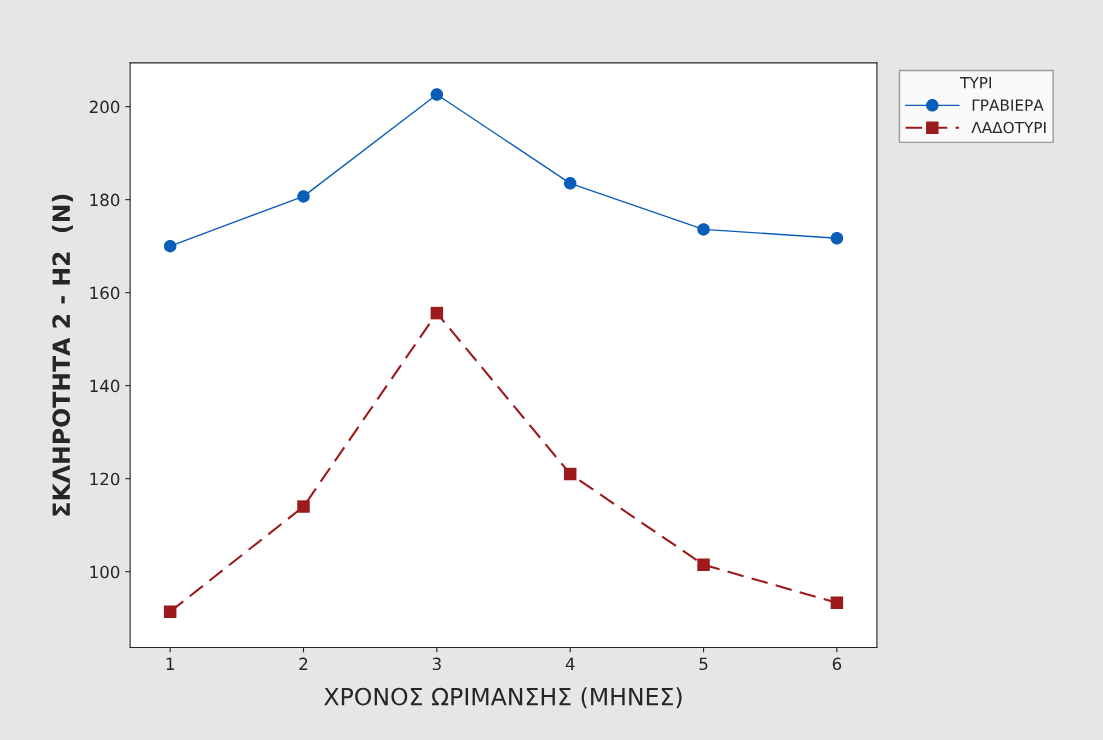 The width and height of the screenshot is (1103, 740). What do you see at coordinates (570, 663) in the screenshot?
I see `x-tick-label: 4` at bounding box center [570, 663].